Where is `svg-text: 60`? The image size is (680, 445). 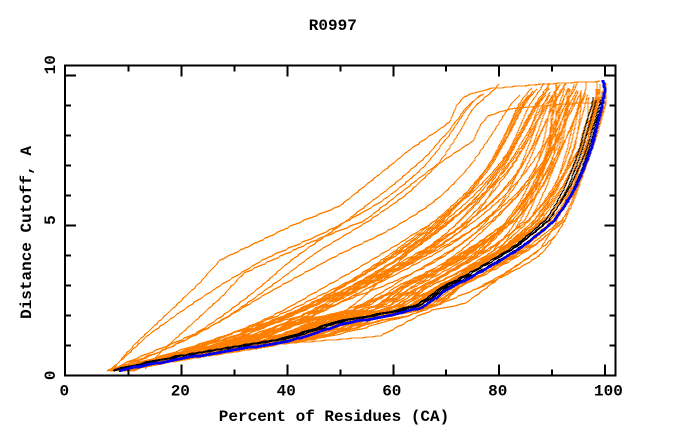 svg-text: 60 is located at coordinates (391, 392).